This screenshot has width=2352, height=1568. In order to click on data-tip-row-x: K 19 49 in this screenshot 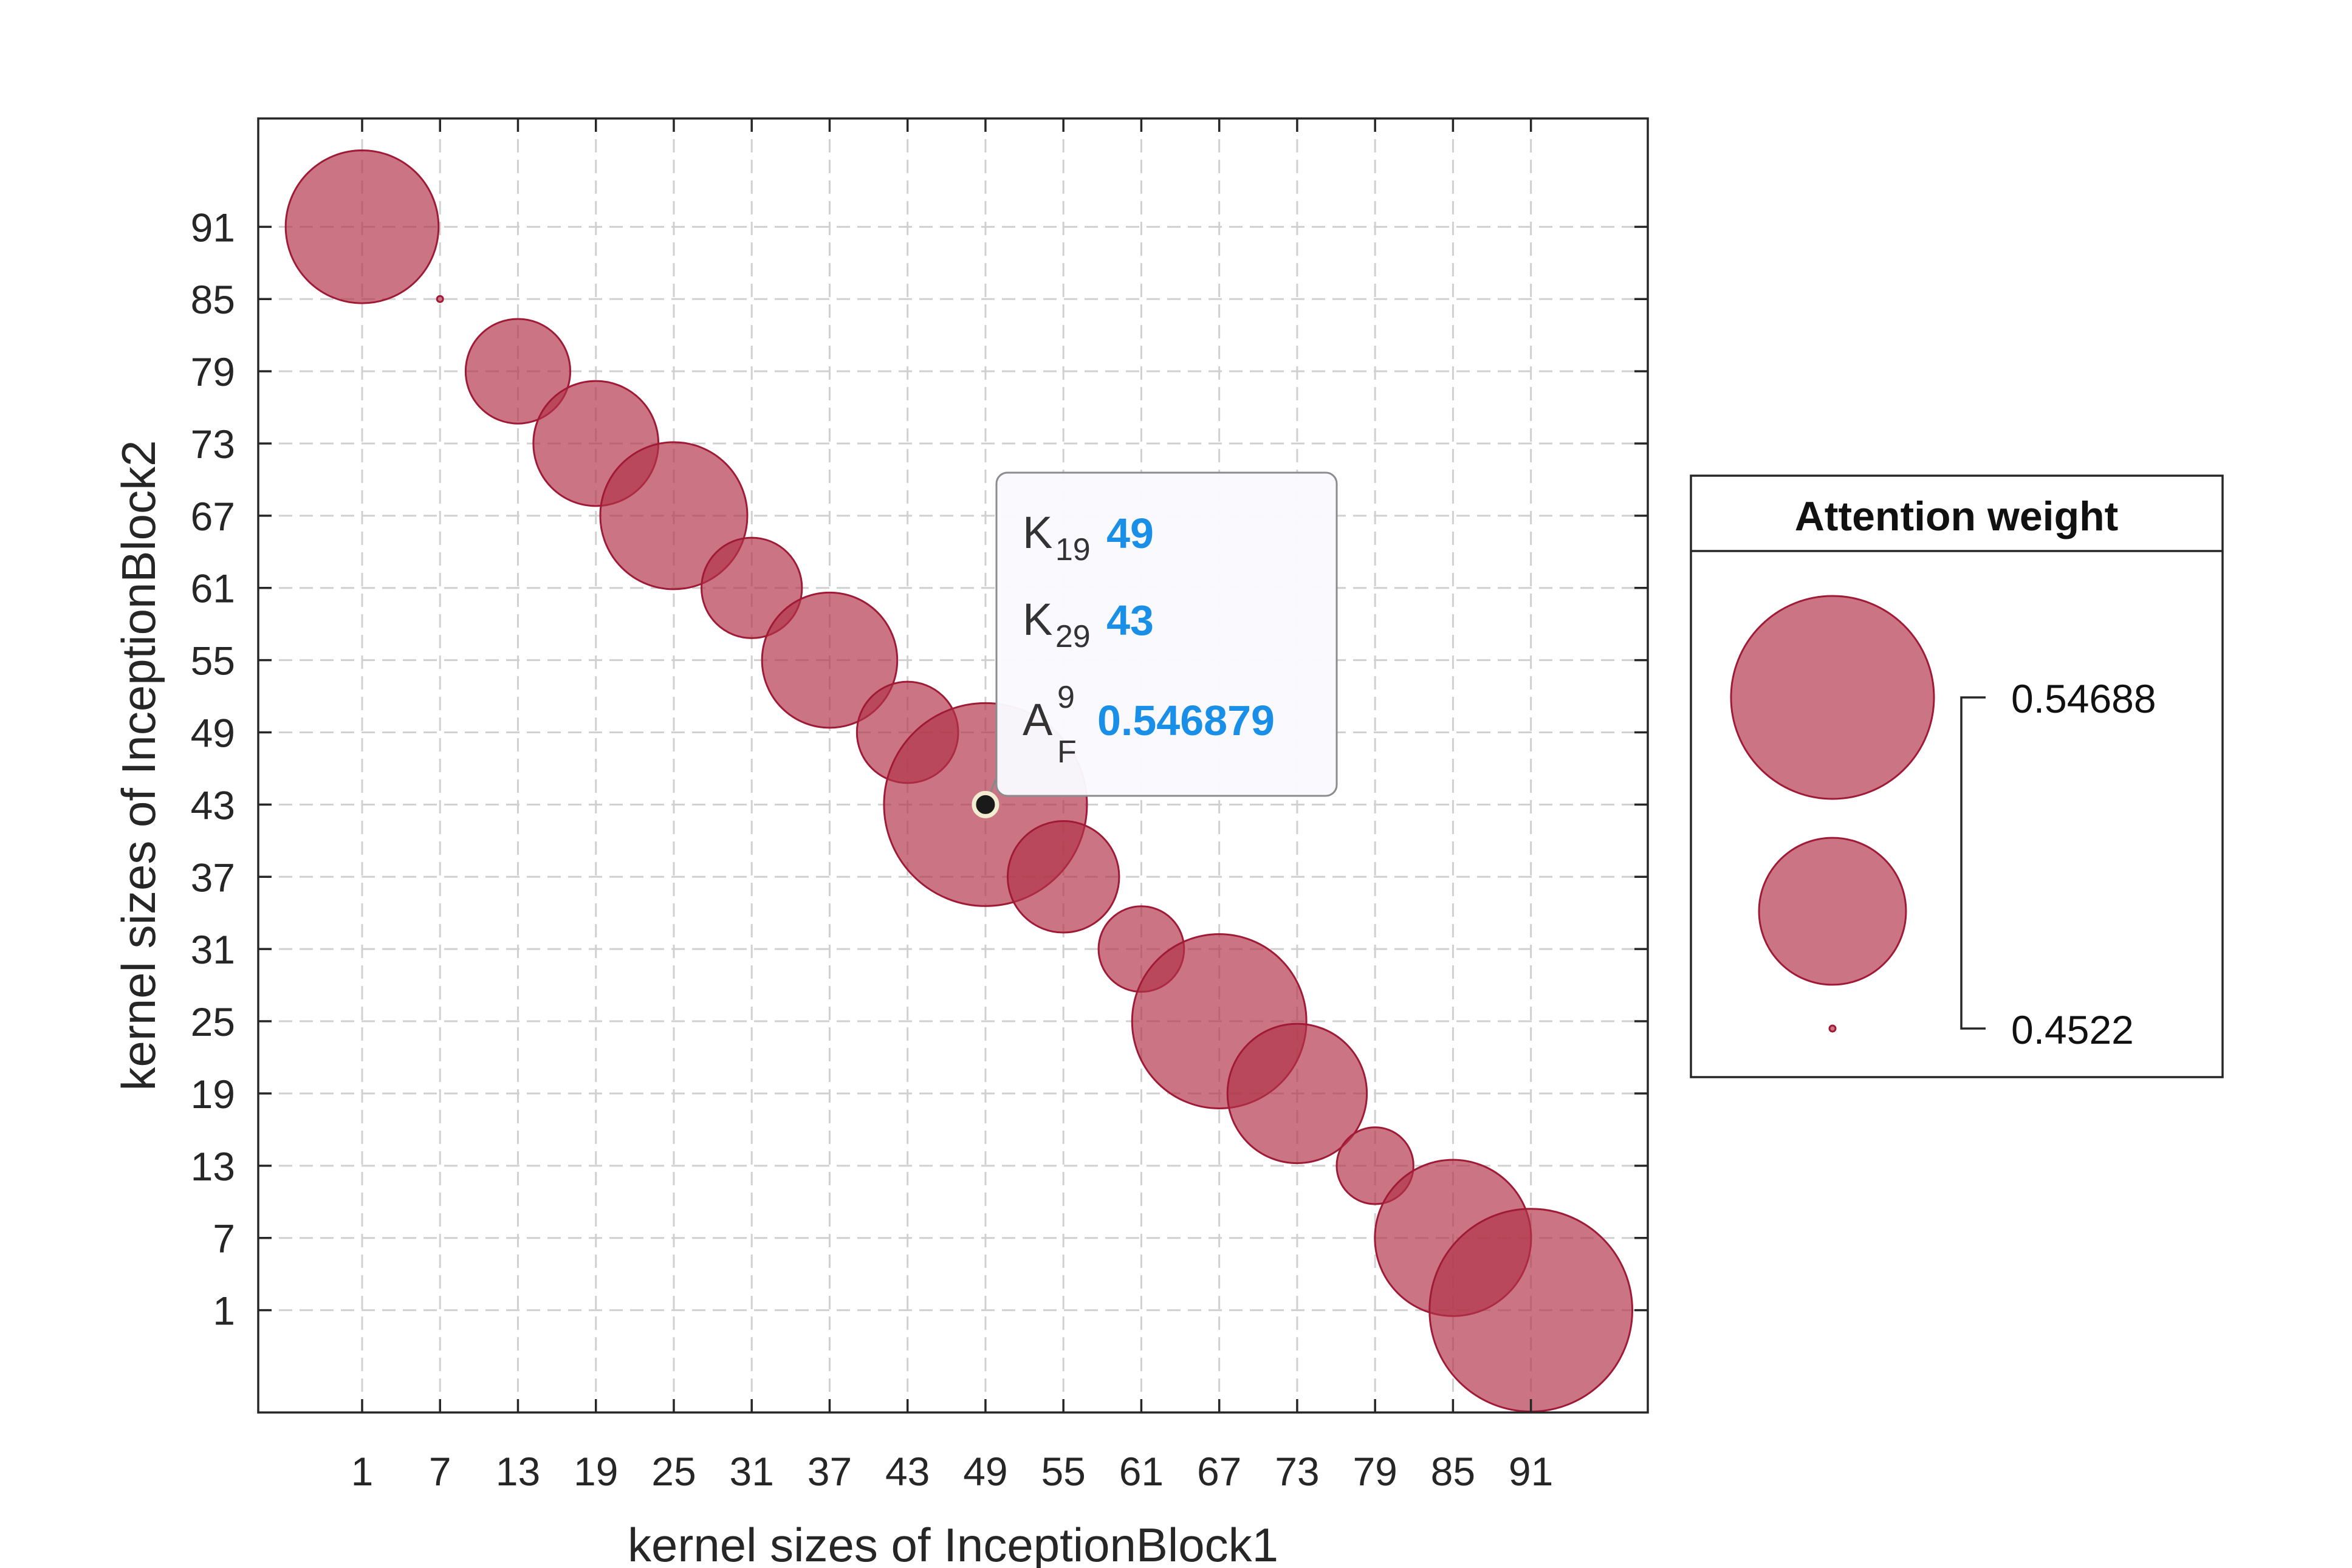, I will do `click(1088, 537)`.